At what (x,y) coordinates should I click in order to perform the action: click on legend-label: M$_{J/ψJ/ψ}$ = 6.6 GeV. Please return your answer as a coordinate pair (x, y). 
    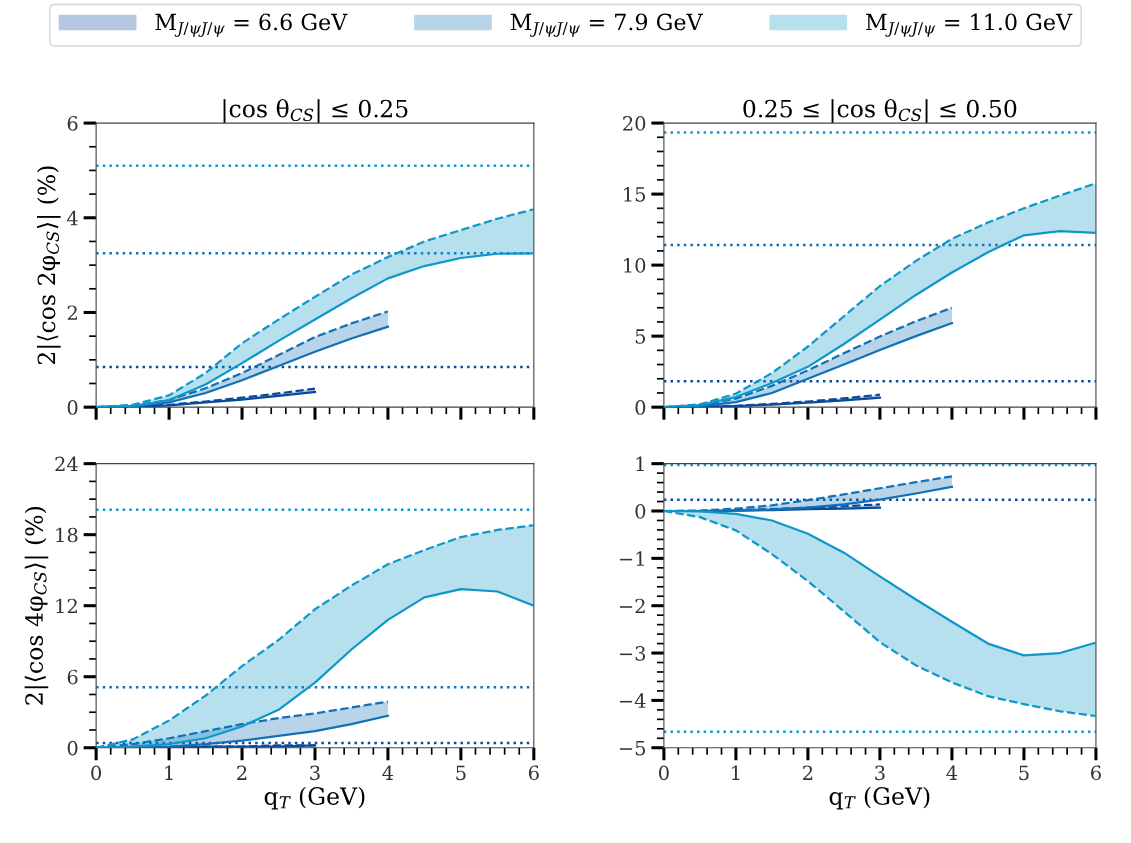
    Looking at the image, I should click on (251, 25).